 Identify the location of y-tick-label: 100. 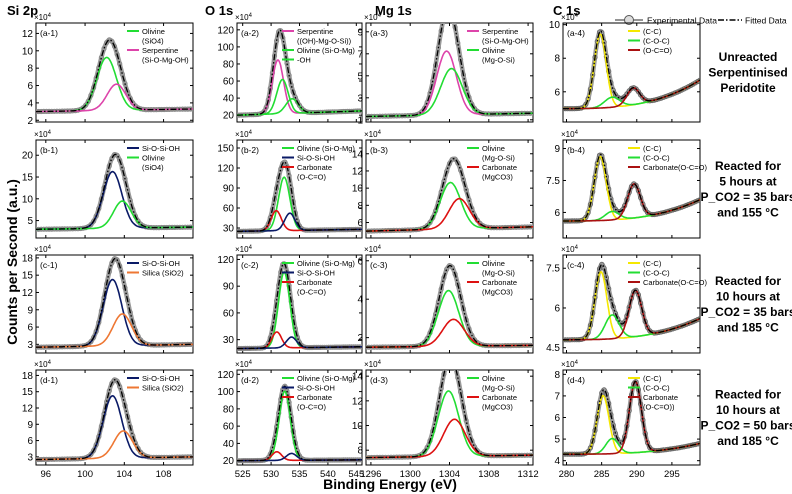
(225, 392).